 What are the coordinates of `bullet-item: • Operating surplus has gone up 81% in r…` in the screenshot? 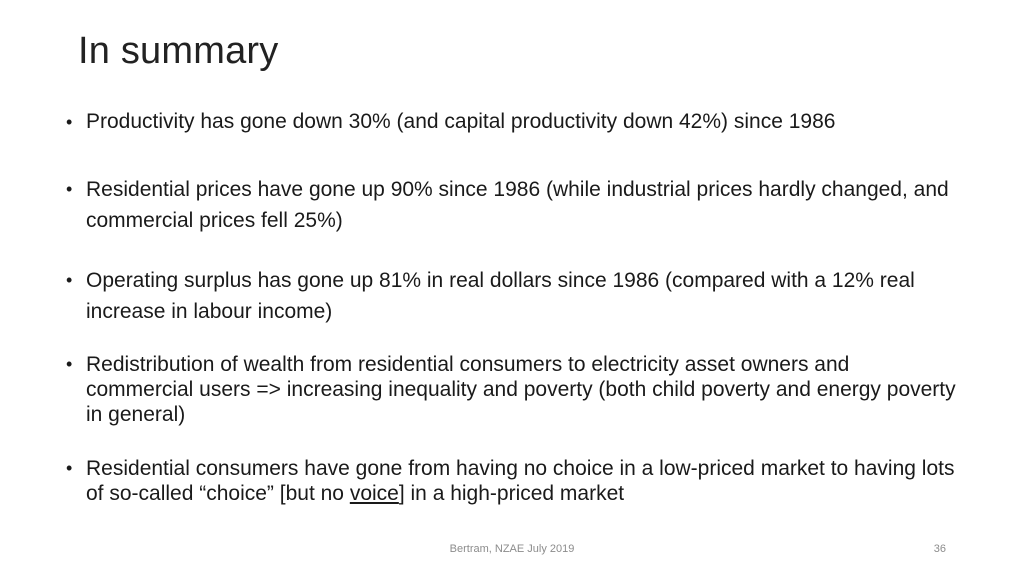 It's located at (511, 296).